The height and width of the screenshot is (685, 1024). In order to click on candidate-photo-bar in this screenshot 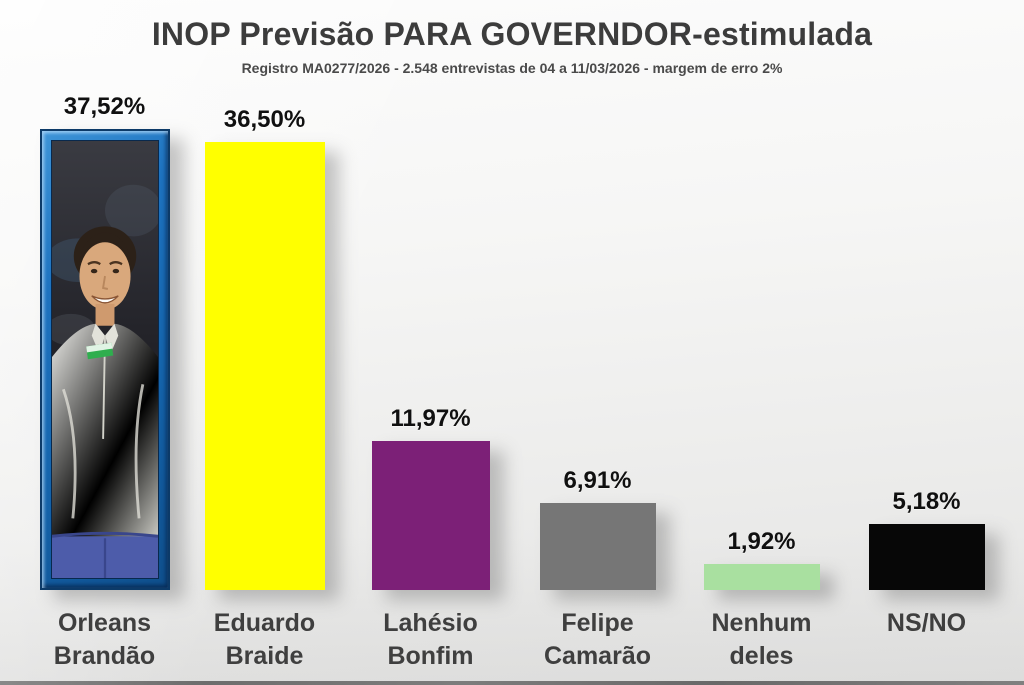, I will do `click(104, 359)`.